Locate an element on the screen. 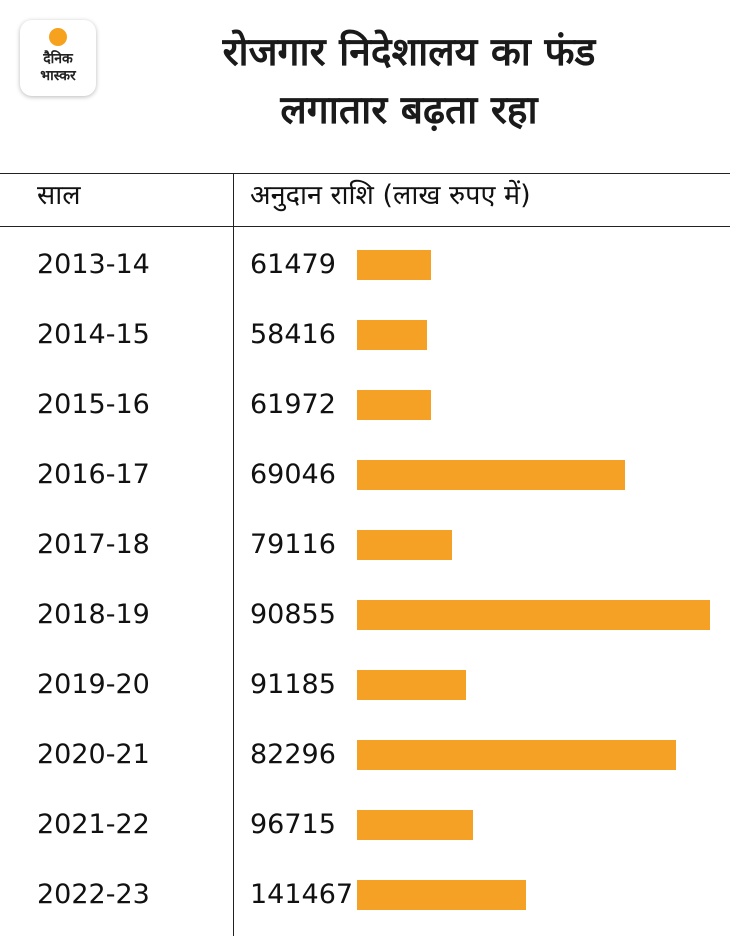  title-line-1: रोजगार निदेशालय का फंड is located at coordinates (409, 52).